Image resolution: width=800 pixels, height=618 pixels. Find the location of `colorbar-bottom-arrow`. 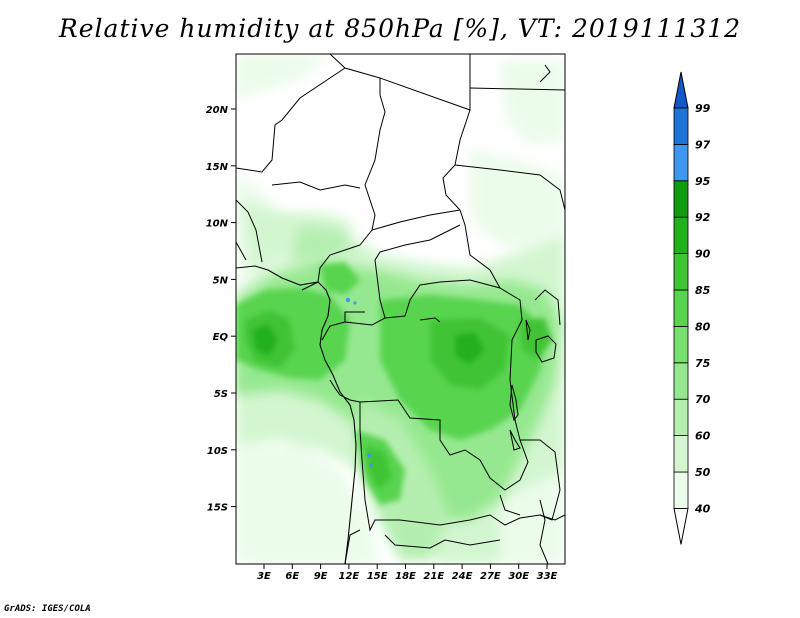

colorbar-bottom-arrow is located at coordinates (681, 526).